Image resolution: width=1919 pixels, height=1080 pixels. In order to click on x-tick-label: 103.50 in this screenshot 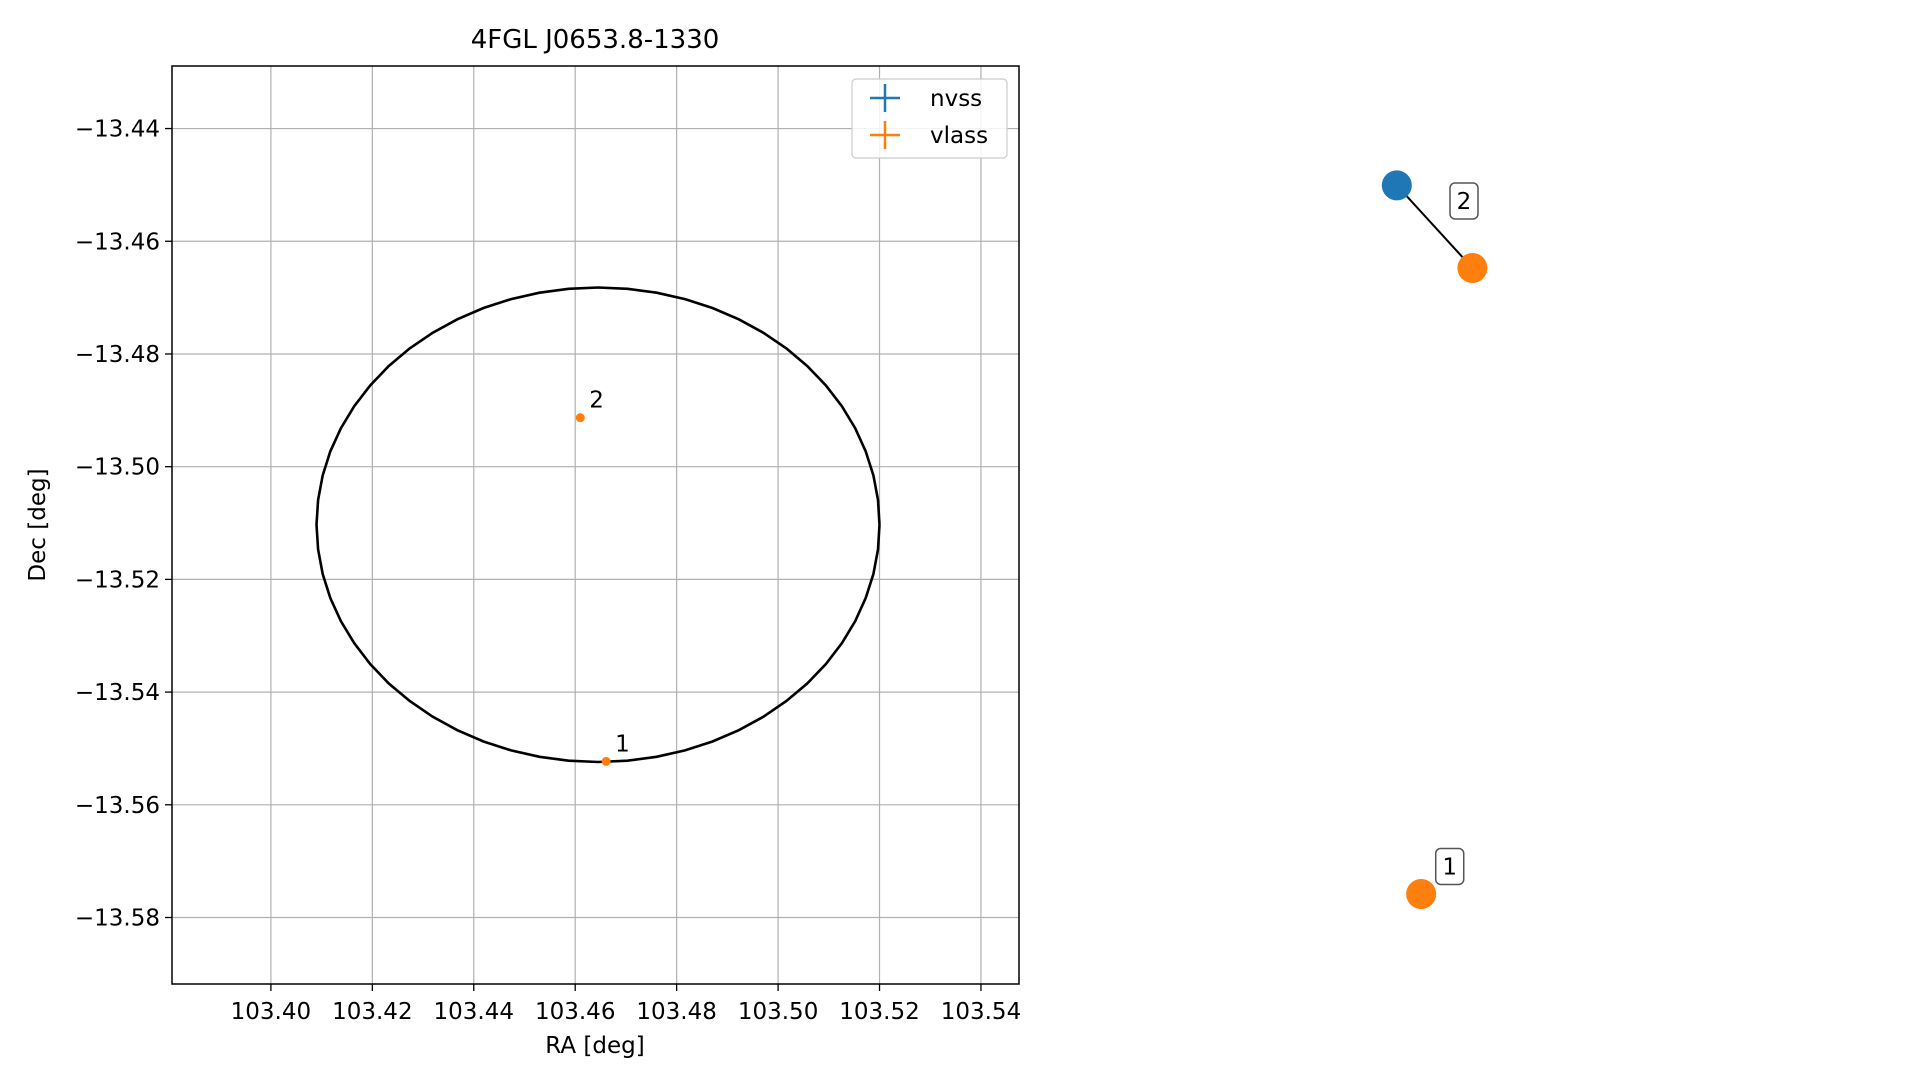, I will do `click(778, 1012)`.